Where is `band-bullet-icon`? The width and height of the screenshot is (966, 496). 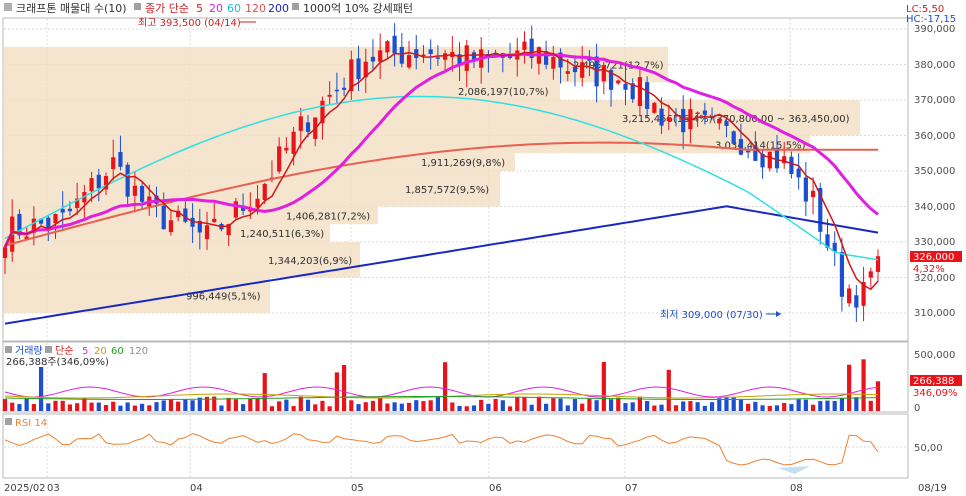 band-bullet-icon is located at coordinates (295, 6).